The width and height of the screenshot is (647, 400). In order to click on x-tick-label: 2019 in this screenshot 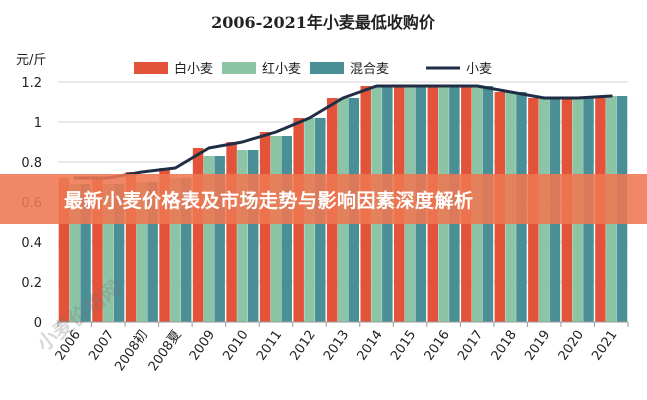, I will do `click(537, 346)`.